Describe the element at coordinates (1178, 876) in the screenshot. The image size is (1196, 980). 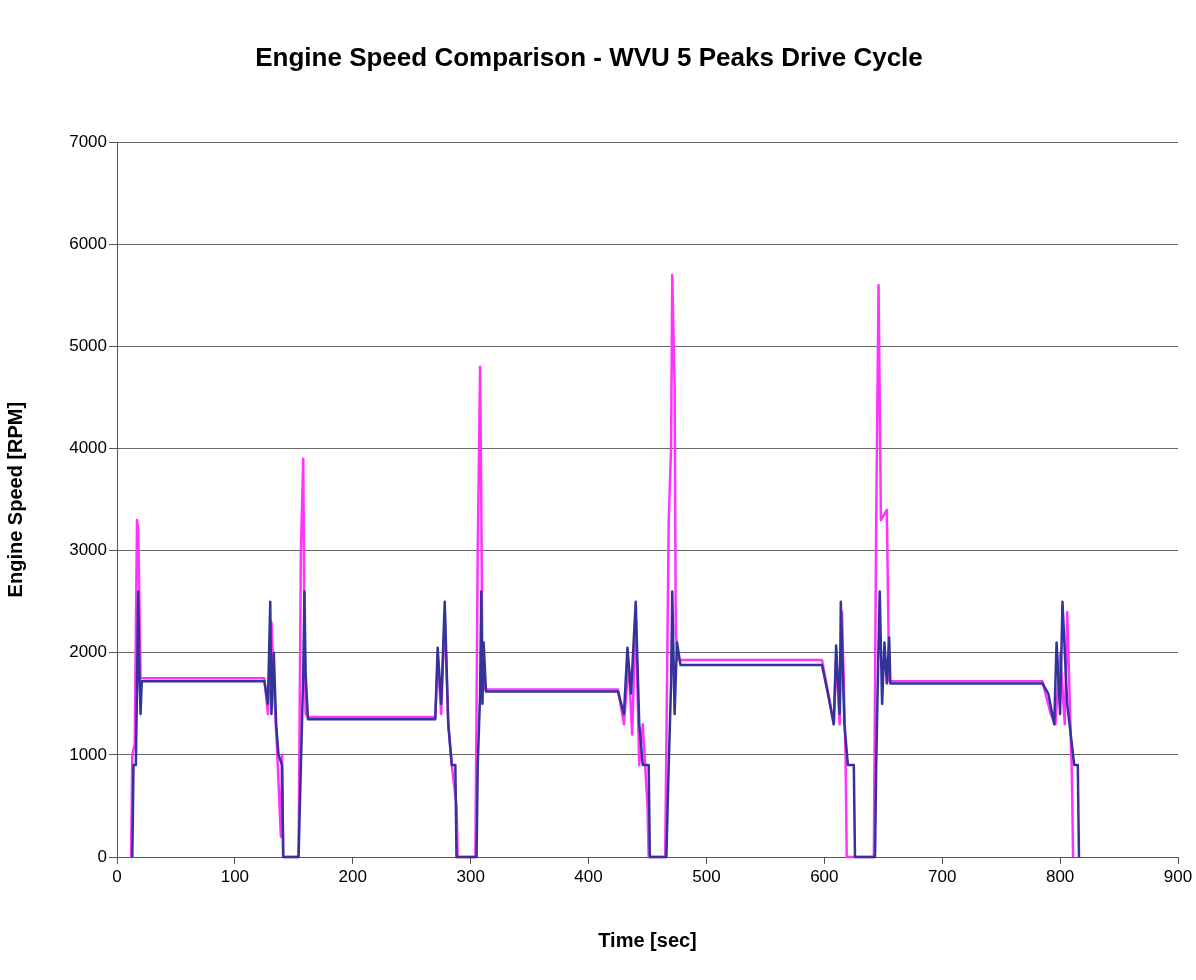
I see `x-tick-label: 900` at that location.